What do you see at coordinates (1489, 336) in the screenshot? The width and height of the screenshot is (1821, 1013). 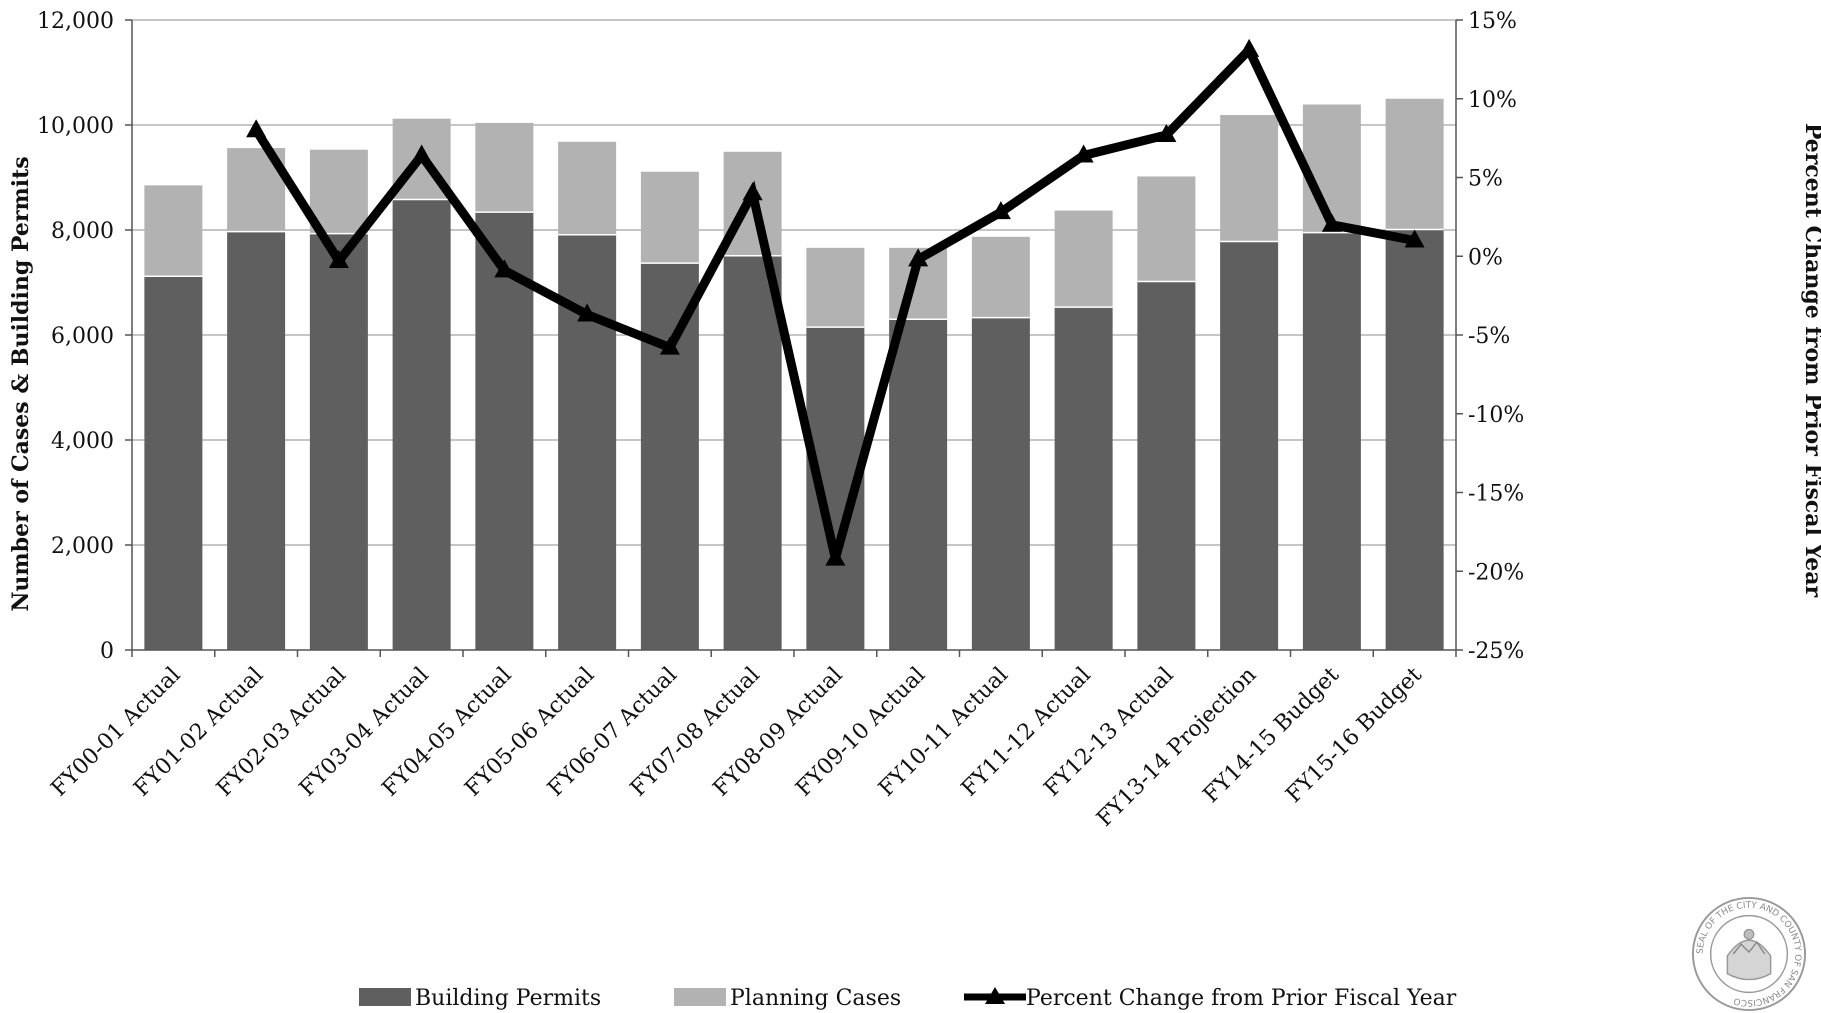 I see `right-axis-tick-label: -5%` at bounding box center [1489, 336].